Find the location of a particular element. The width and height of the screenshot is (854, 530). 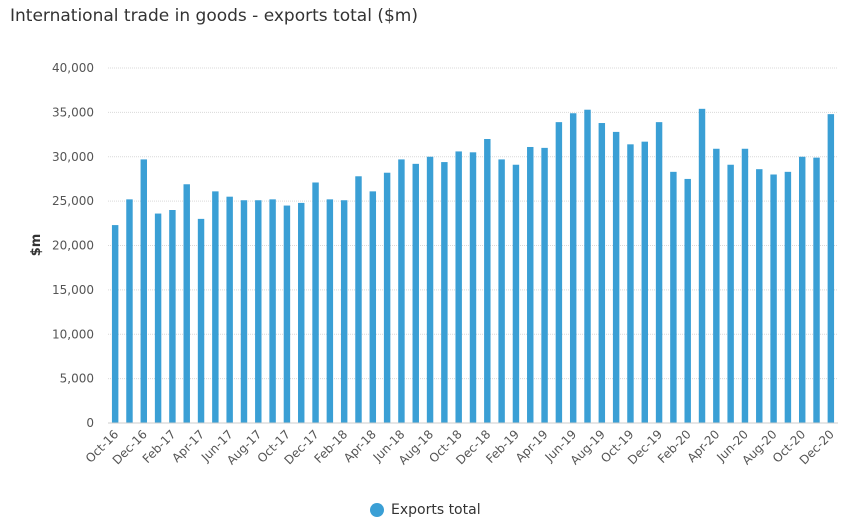

legend: Exports total is located at coordinates (425, 510).